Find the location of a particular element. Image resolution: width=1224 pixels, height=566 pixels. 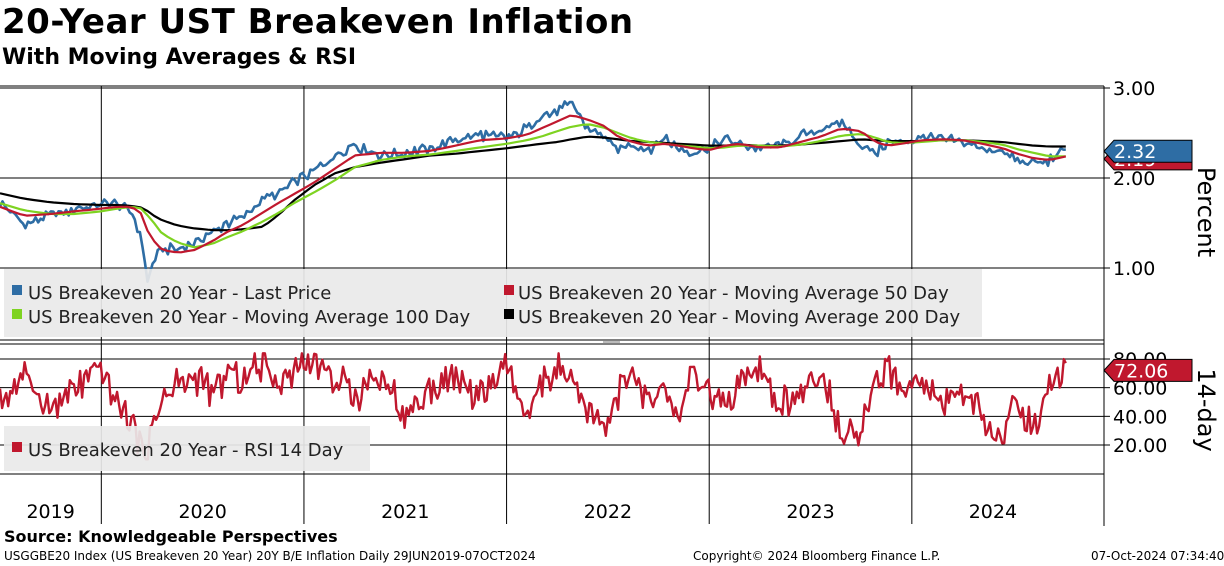

timestamp: 07-Oct-2024 07:34:40 is located at coordinates (1157, 556).